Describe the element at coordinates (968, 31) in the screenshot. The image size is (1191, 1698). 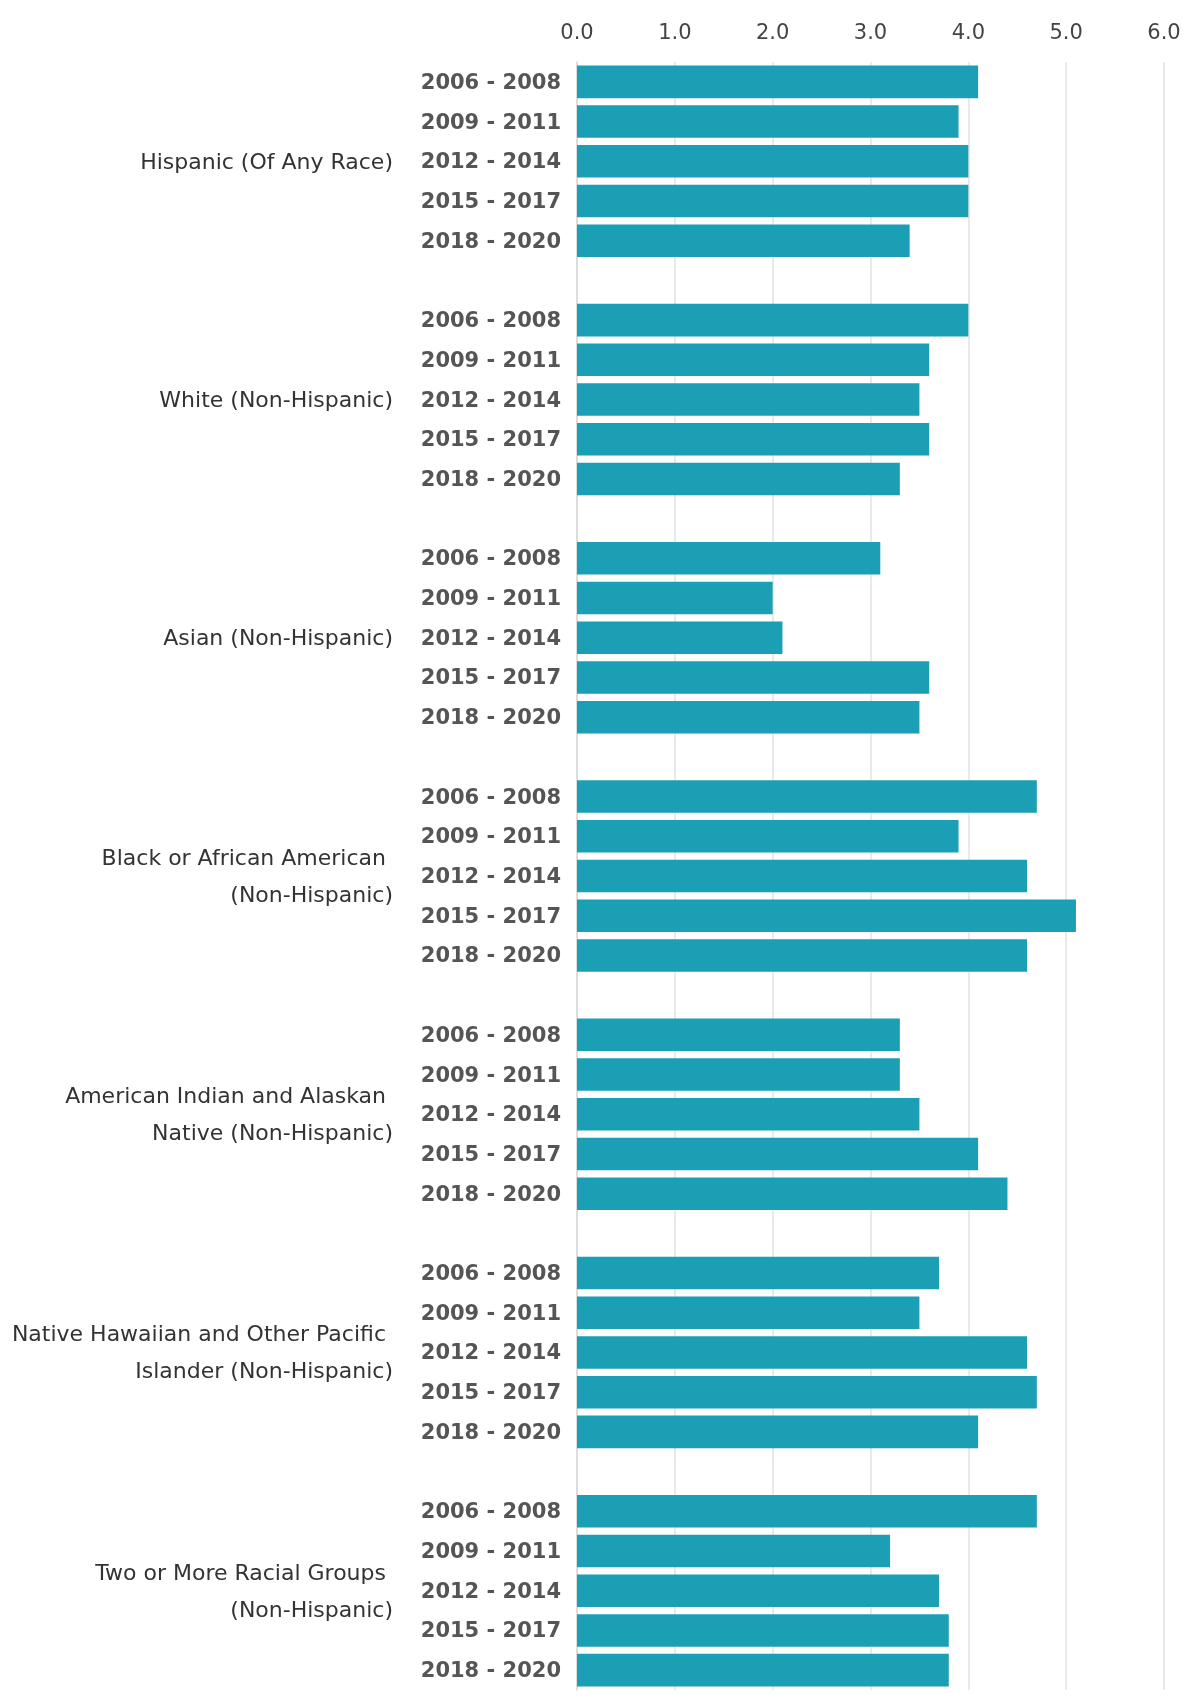
I see `x-tick-label: 4.0` at that location.